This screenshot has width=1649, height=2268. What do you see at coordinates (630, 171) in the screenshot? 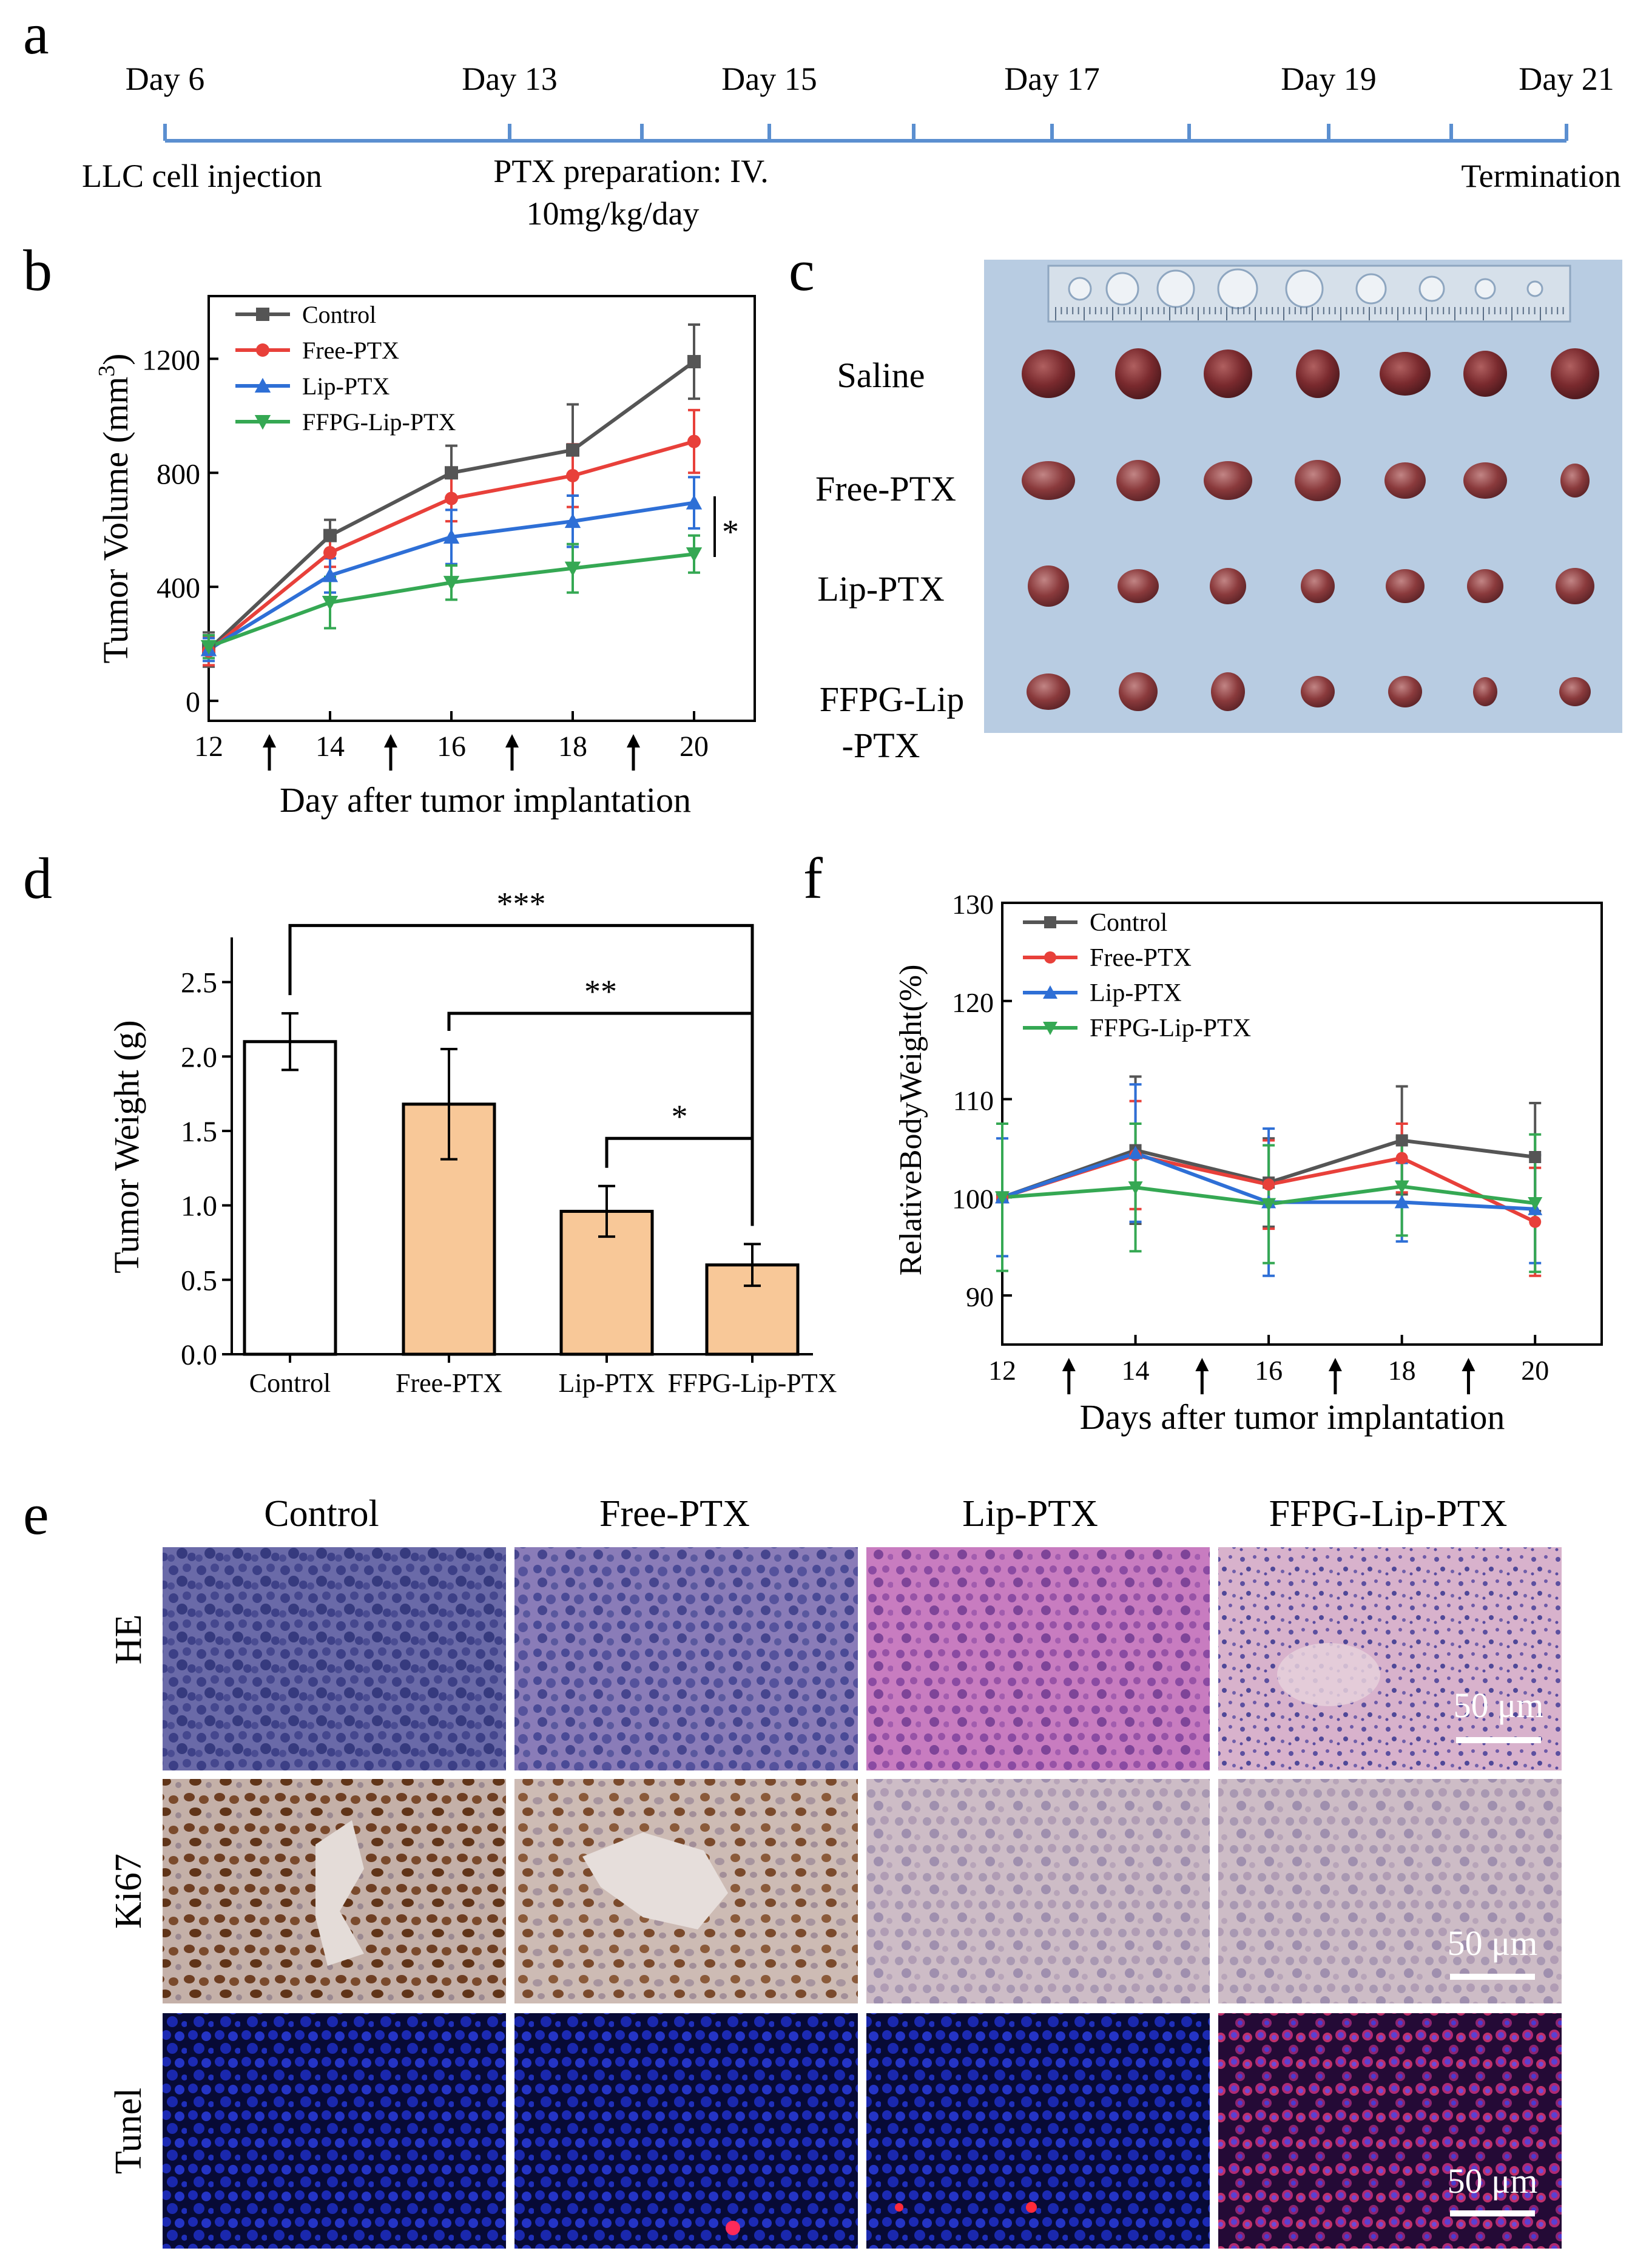
I see `timeline-prep-line1: PTX preparation: IV.` at bounding box center [630, 171].